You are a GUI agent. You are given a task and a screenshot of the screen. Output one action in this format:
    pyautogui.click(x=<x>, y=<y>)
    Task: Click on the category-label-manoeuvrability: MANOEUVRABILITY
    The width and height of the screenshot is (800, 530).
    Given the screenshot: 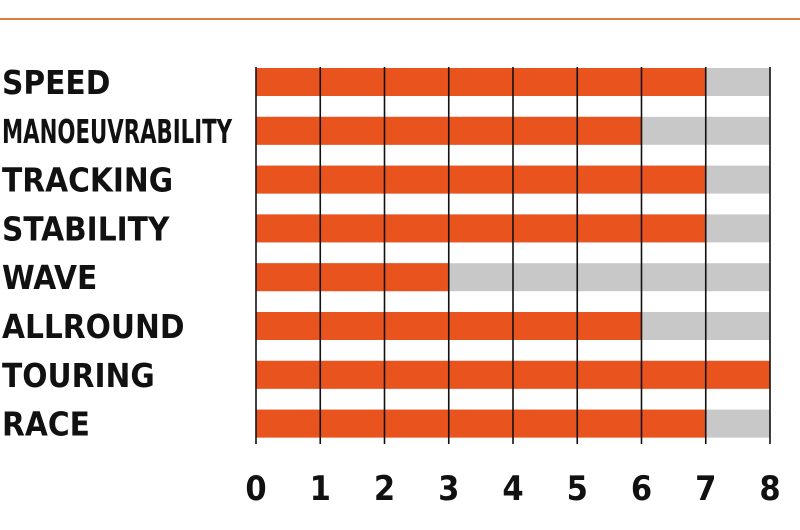 What is the action you would take?
    pyautogui.click(x=117, y=131)
    